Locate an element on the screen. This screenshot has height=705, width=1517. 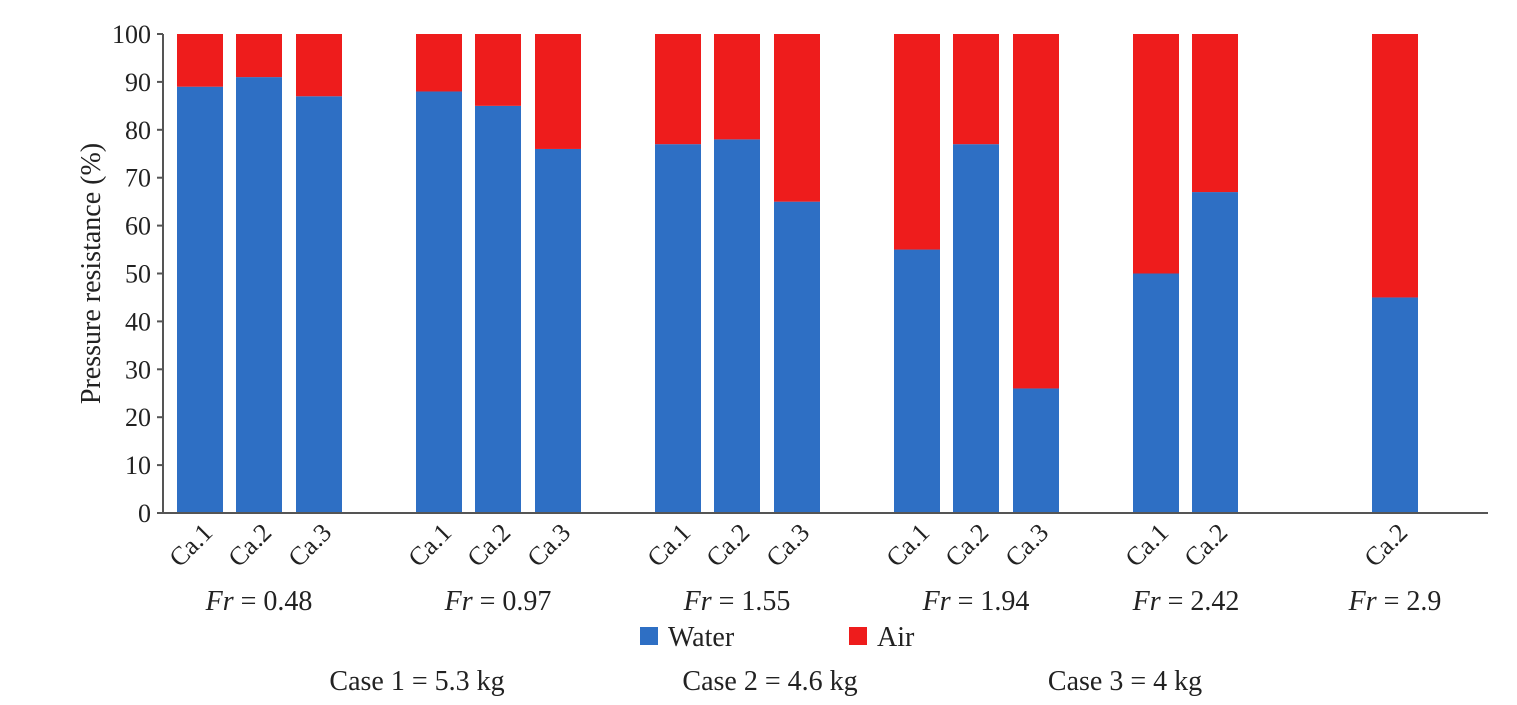
y-tick-label: 50 is located at coordinates (138, 274).